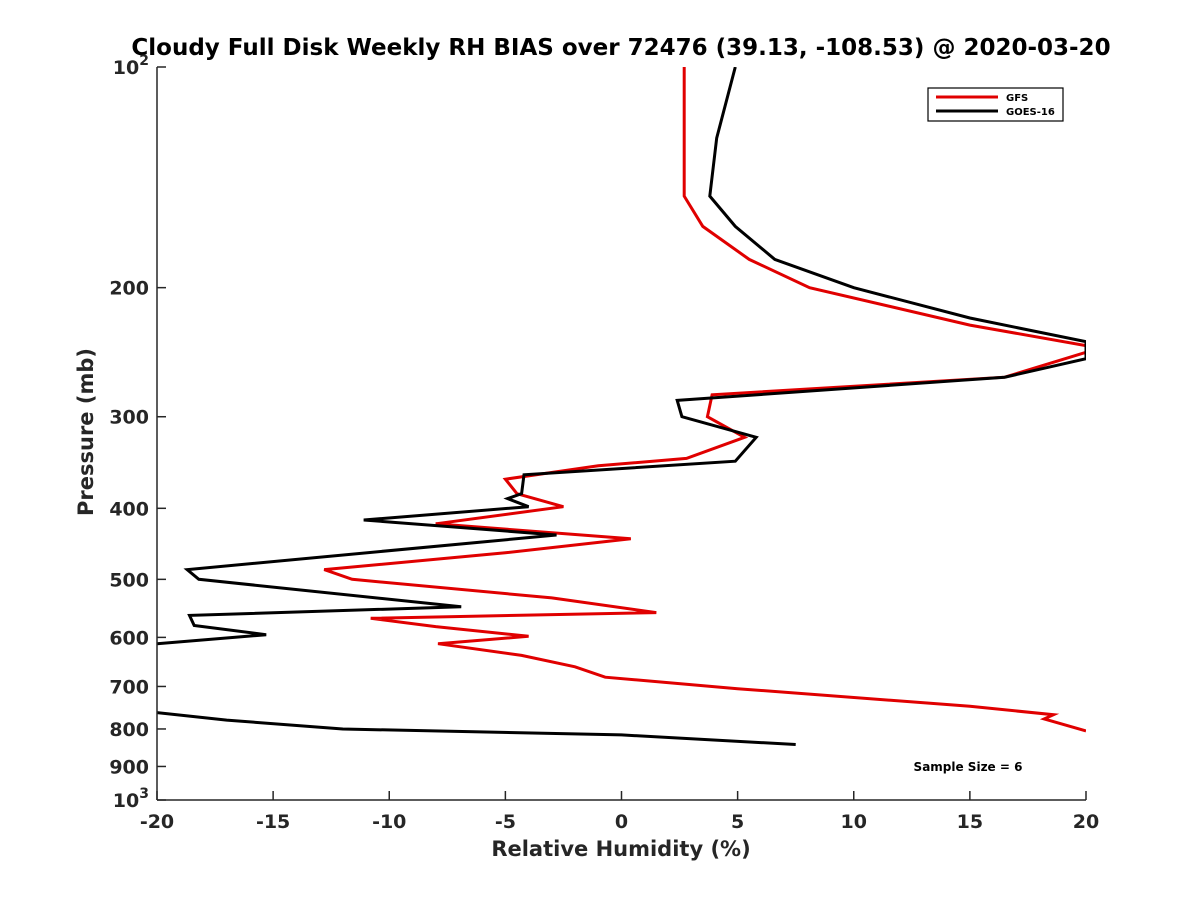 The image size is (1200, 900). I want to click on y-tick-label: 700, so click(129, 687).